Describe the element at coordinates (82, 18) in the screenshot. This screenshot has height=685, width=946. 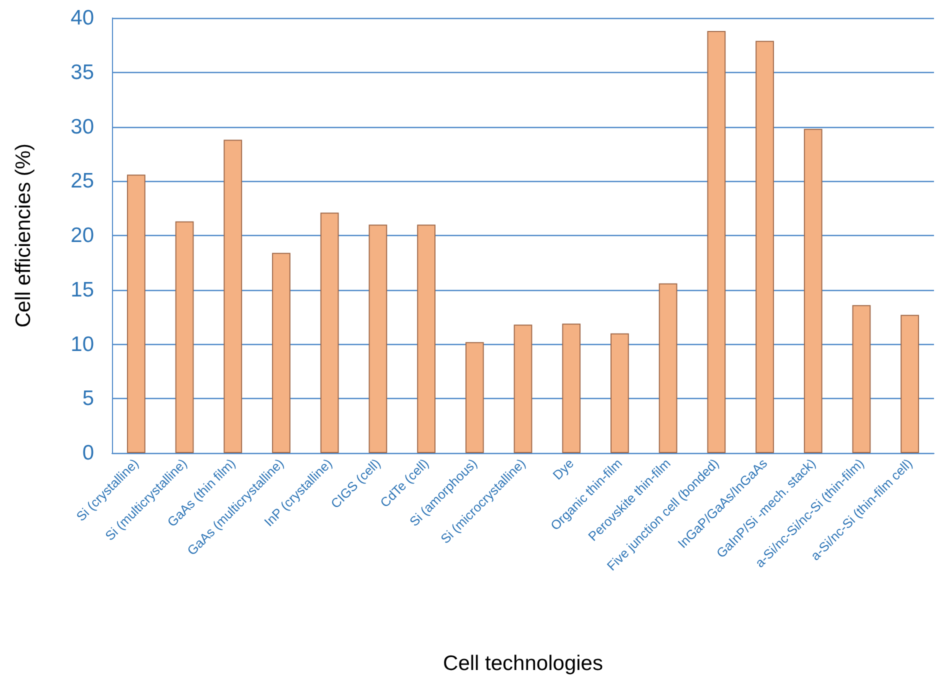
I see `y-tick-label: 40` at that location.